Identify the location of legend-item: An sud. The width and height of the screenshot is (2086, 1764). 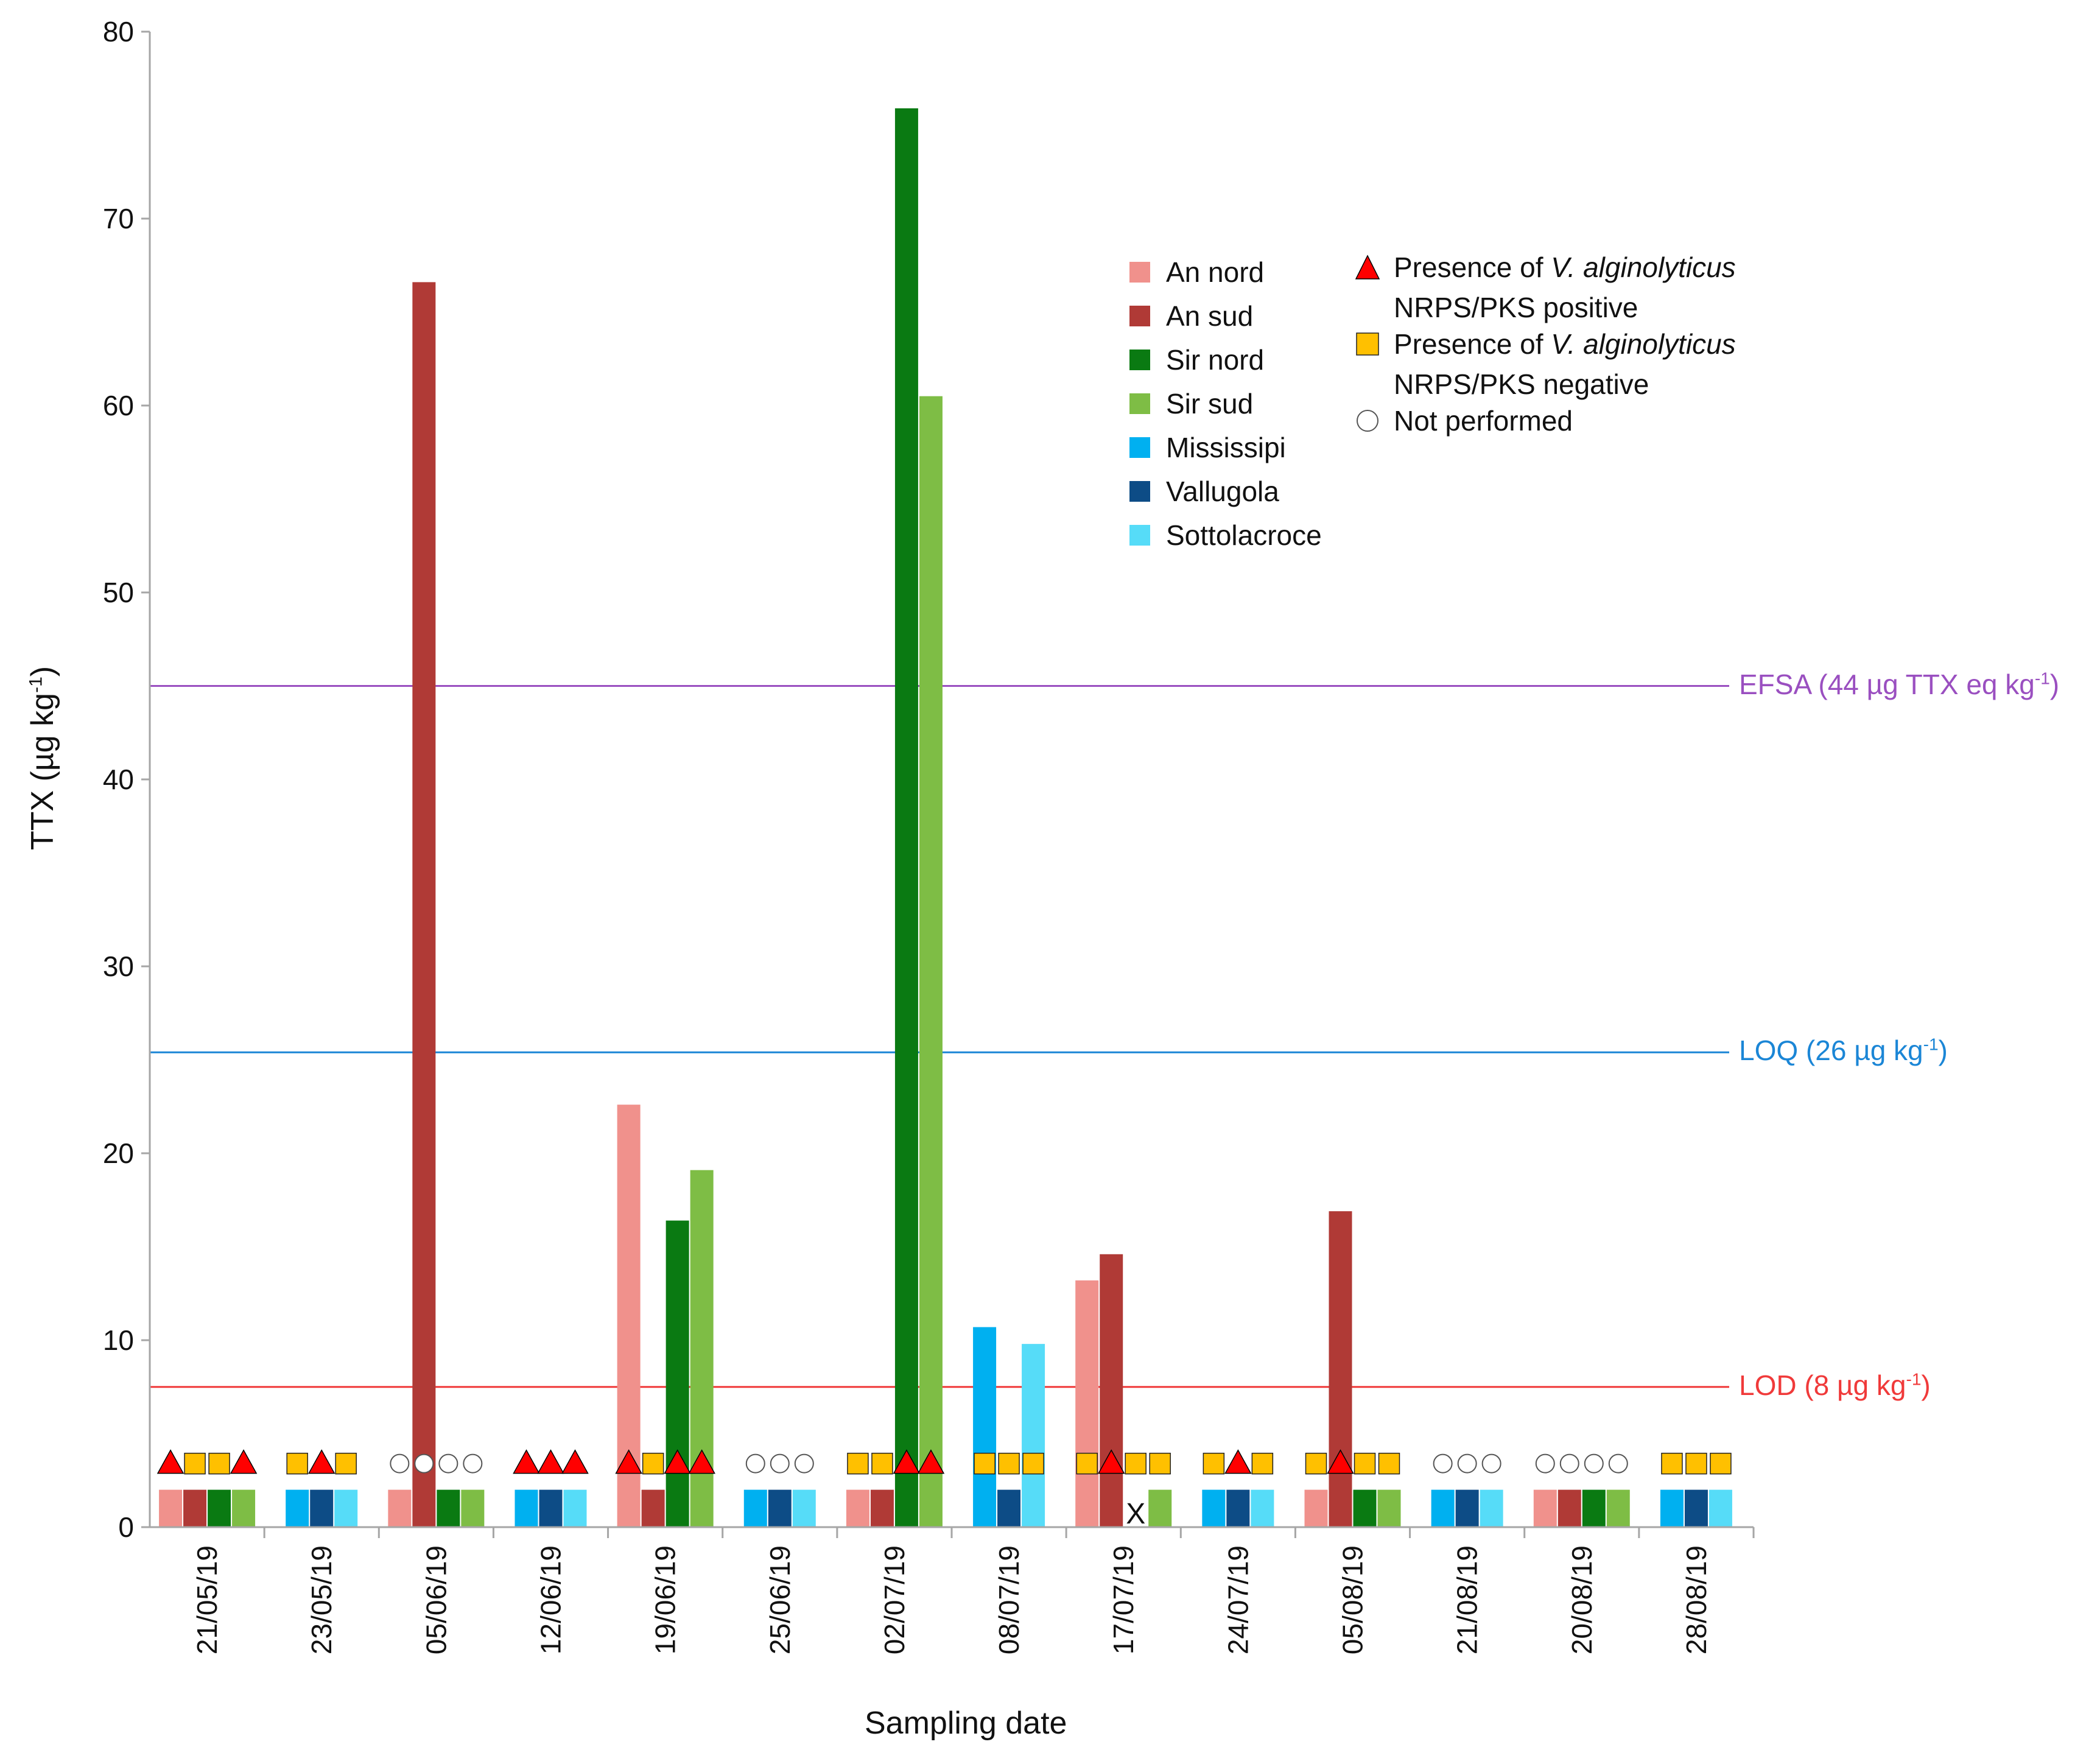
(1191, 316).